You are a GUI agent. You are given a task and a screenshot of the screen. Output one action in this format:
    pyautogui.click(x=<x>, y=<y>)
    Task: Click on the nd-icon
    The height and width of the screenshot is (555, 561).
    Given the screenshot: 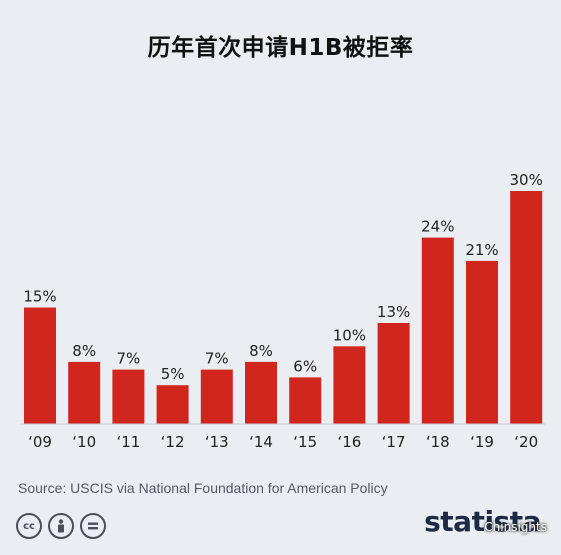 What is the action you would take?
    pyautogui.click(x=93, y=526)
    